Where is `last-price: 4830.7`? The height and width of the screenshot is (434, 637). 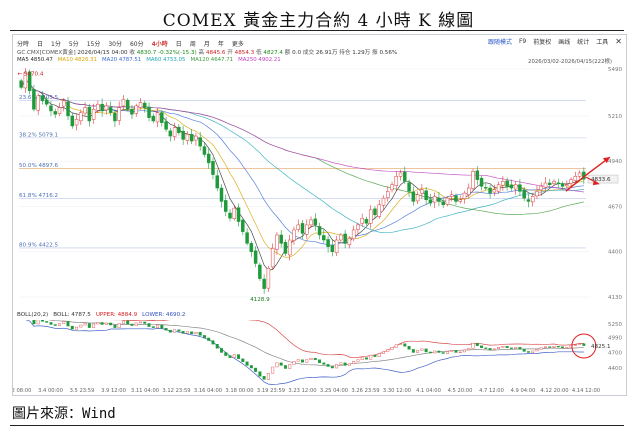 last-price: 4830.7 is located at coordinates (146, 53).